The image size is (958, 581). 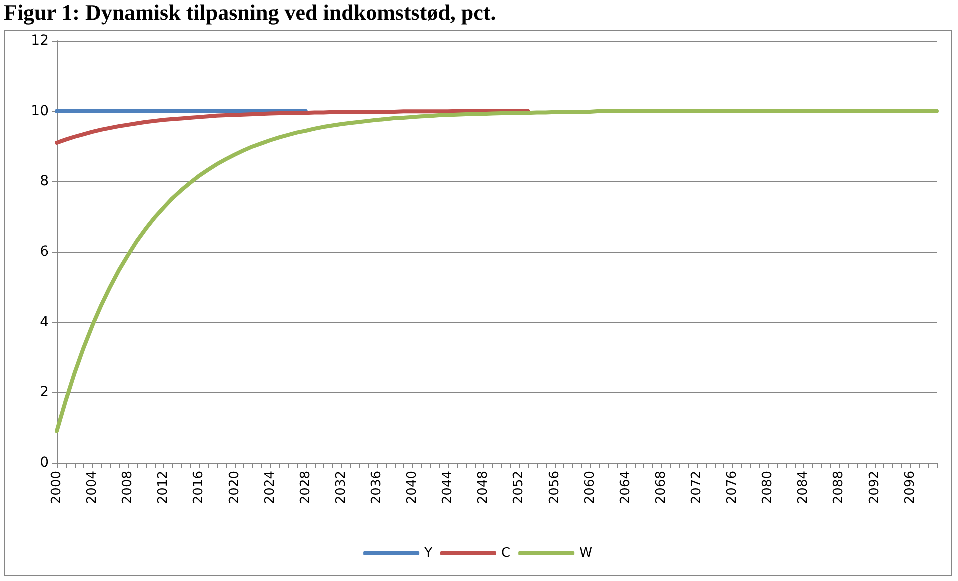 What do you see at coordinates (44, 463) in the screenshot?
I see `y-tick-label: 0` at bounding box center [44, 463].